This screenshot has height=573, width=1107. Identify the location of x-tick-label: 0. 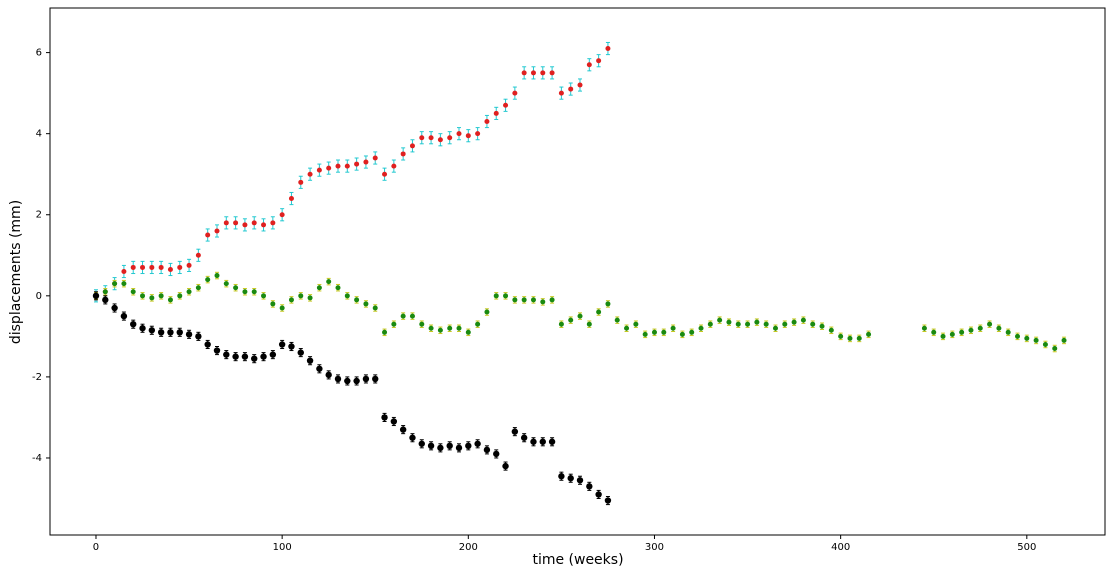
(96, 547).